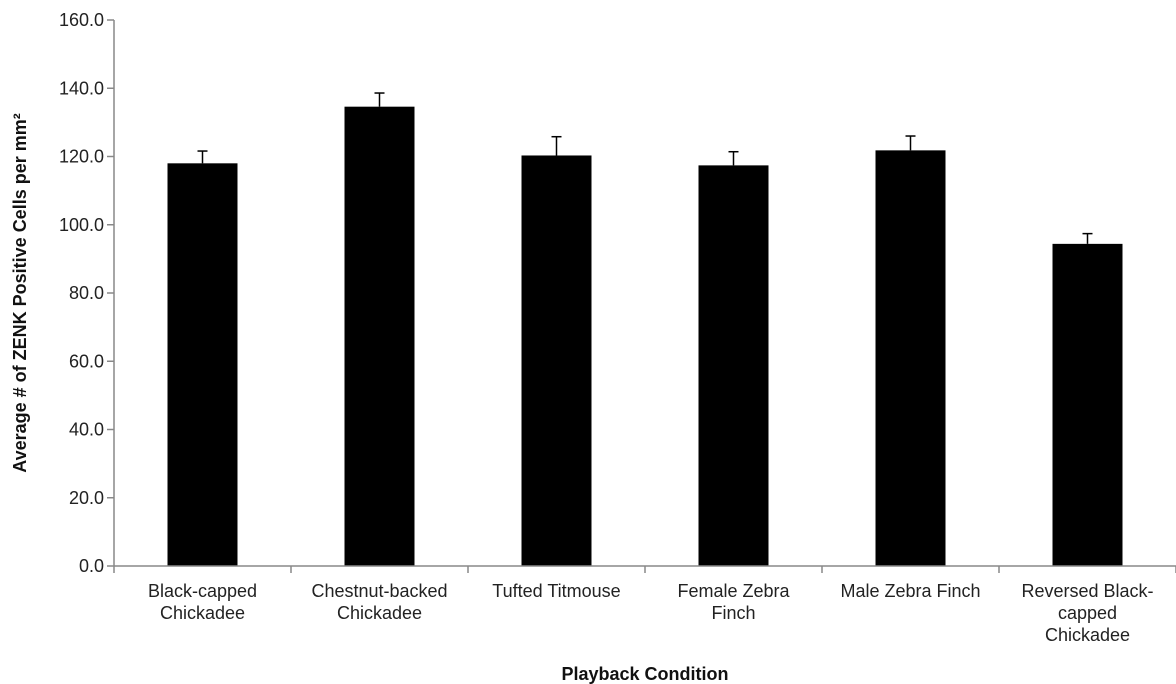  Describe the element at coordinates (86, 361) in the screenshot. I see `y-tick-label: 60.0` at that location.